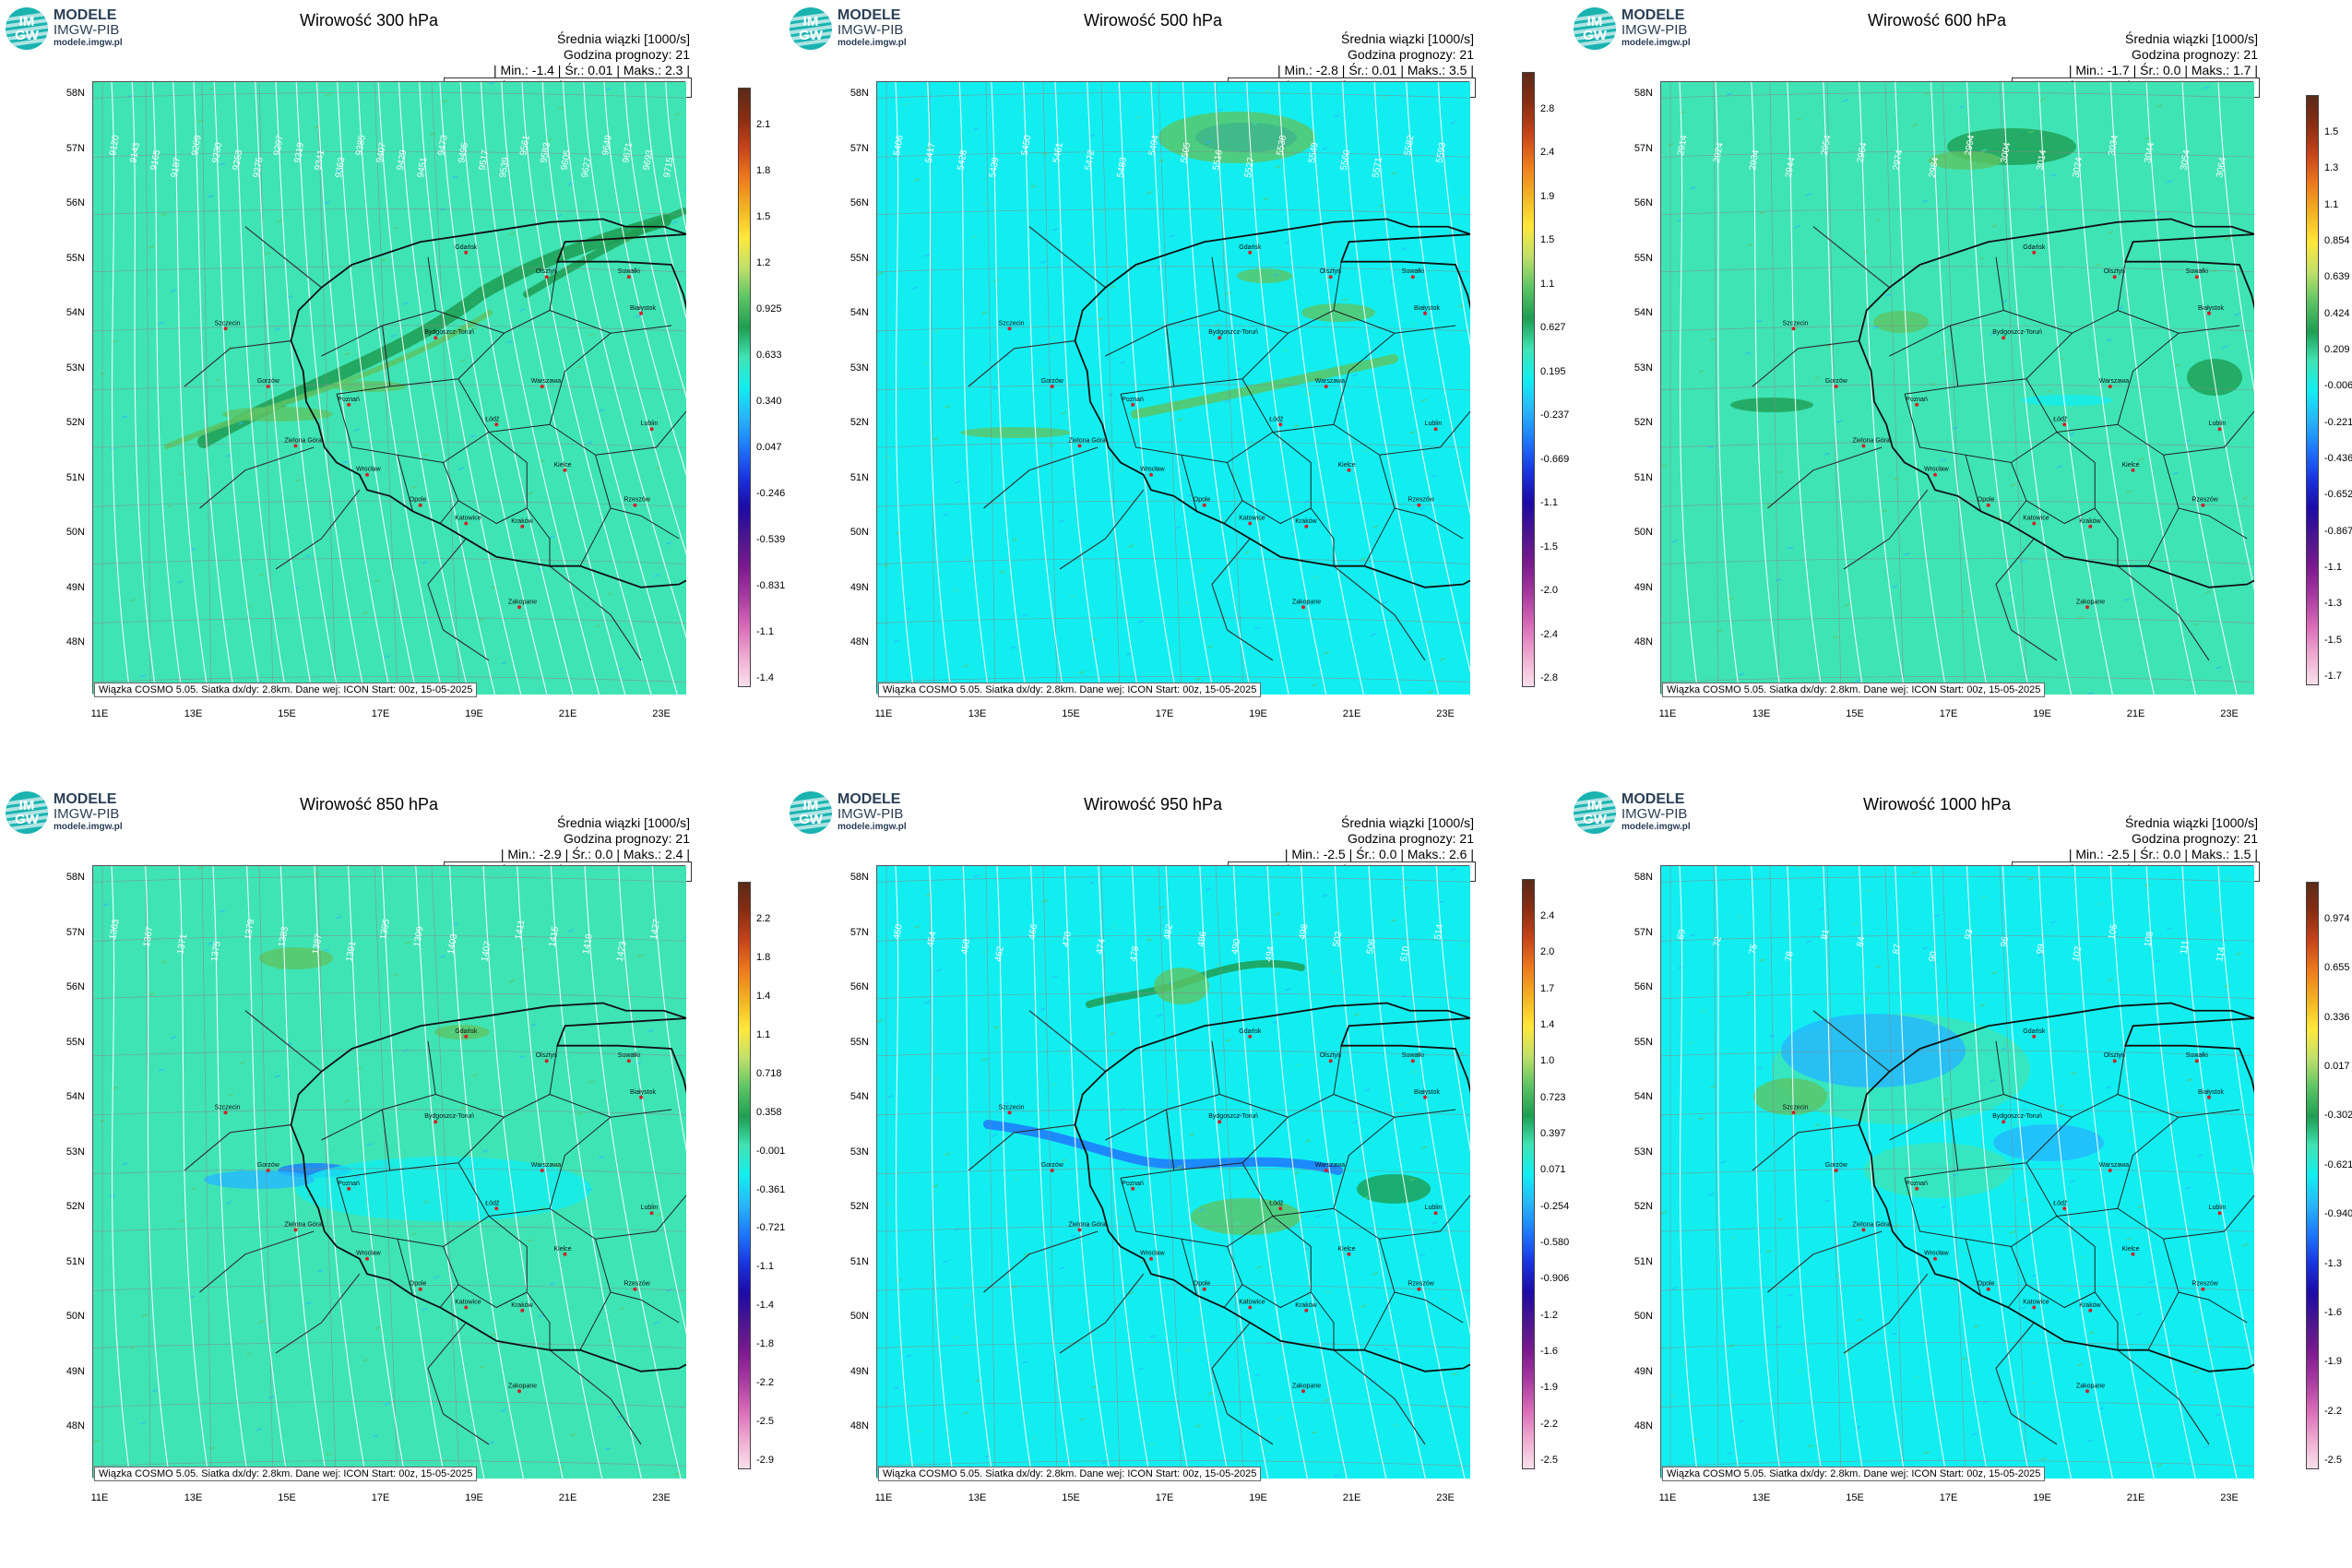 Image resolution: width=2352 pixels, height=1568 pixels. Describe the element at coordinates (1549, 1424) in the screenshot. I see `colorbar-tick-label: -2.2` at that location.